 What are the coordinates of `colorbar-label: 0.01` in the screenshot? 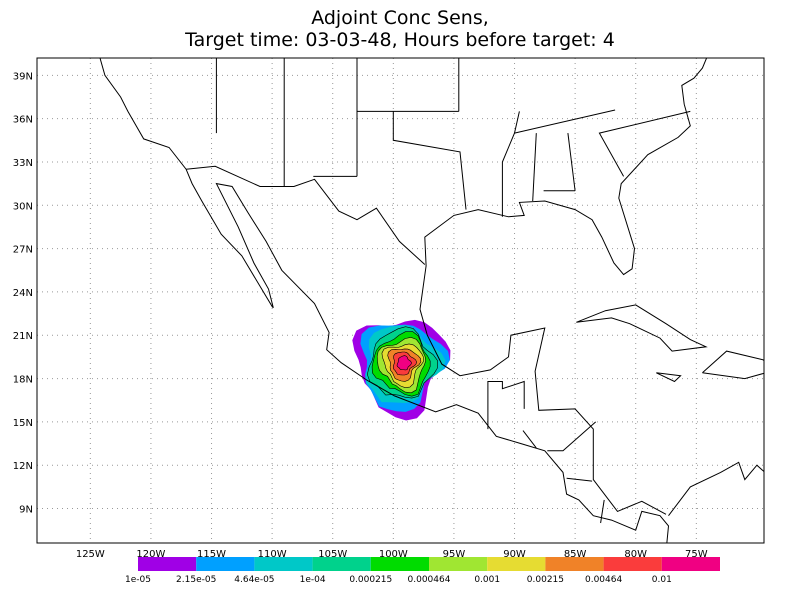 It's located at (662, 580).